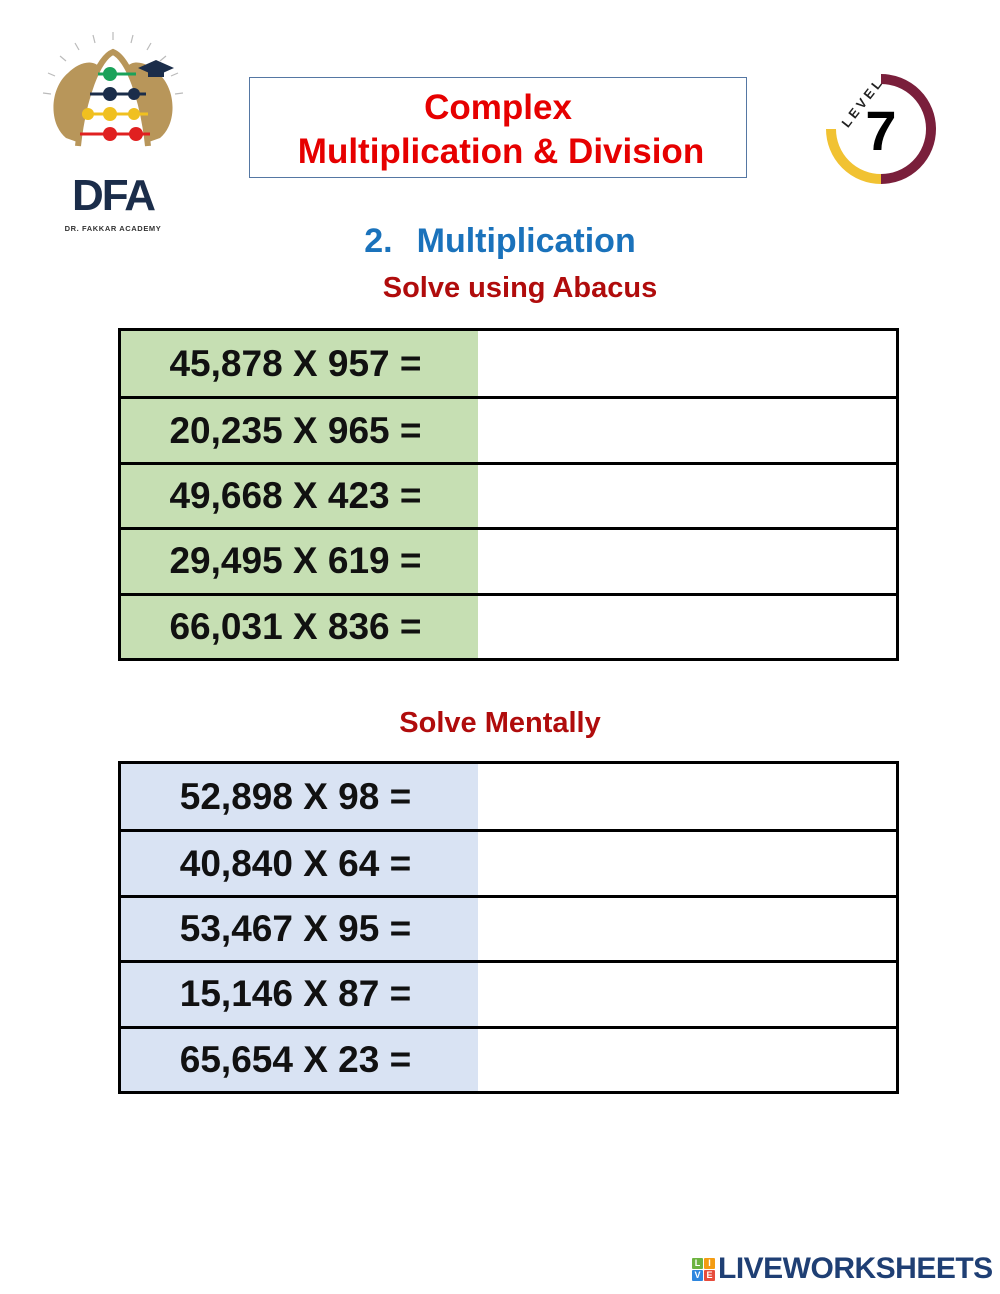  I want to click on table-row: 53,467 X 95 =, so click(508, 927).